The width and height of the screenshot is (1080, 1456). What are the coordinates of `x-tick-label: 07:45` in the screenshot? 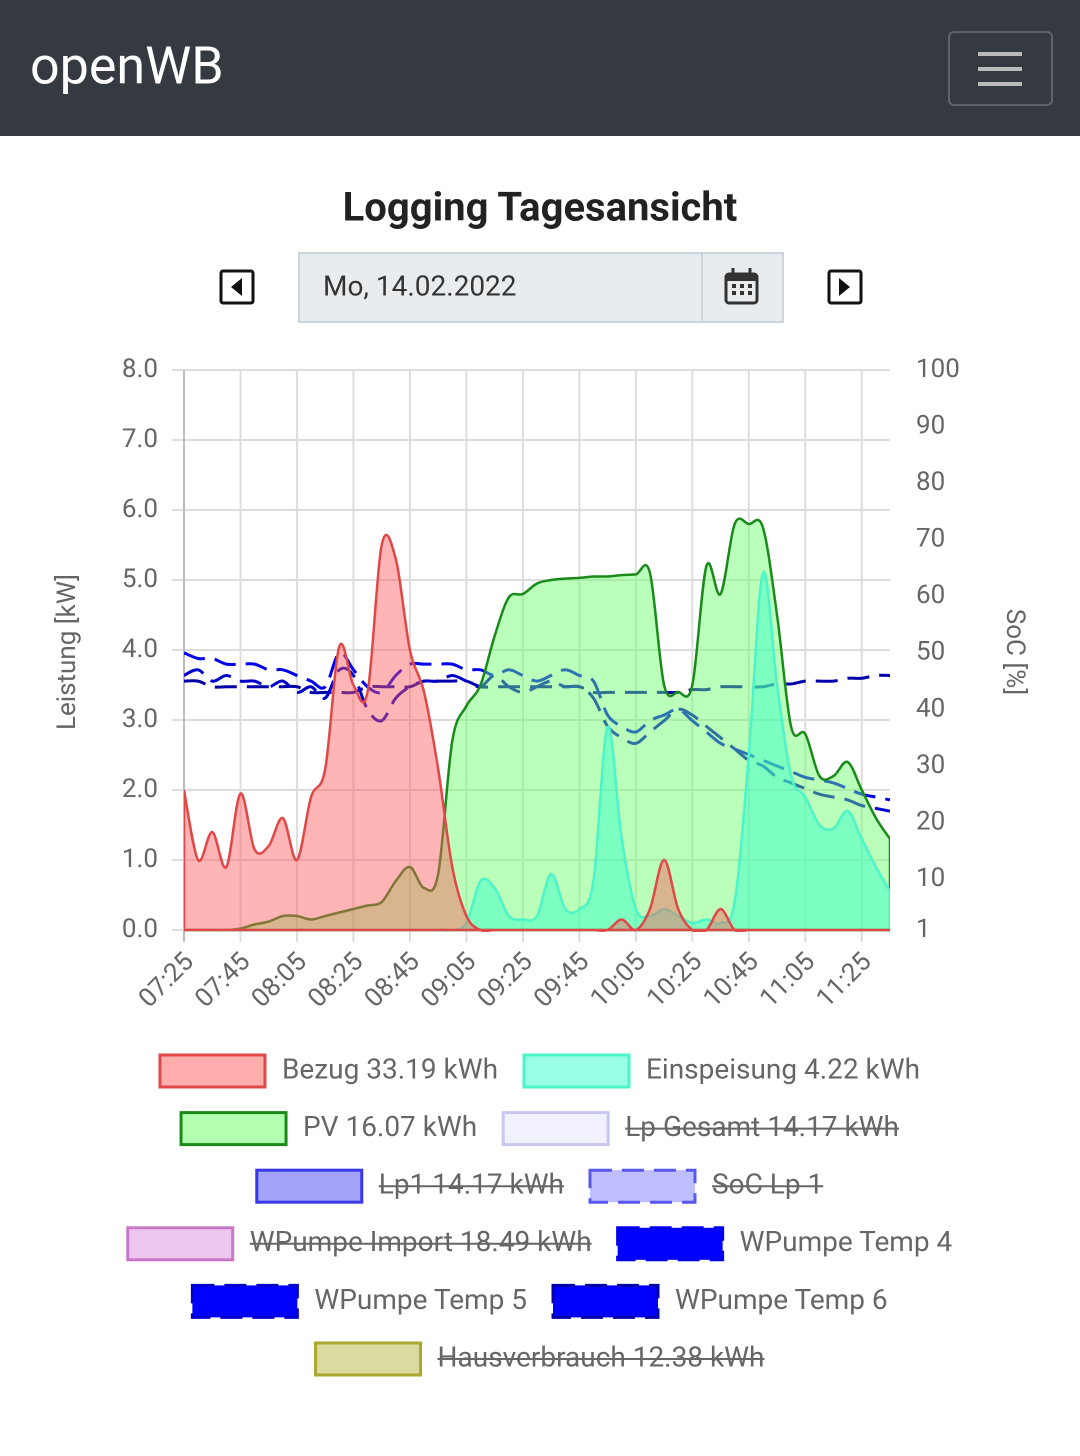 It's located at (222, 980).